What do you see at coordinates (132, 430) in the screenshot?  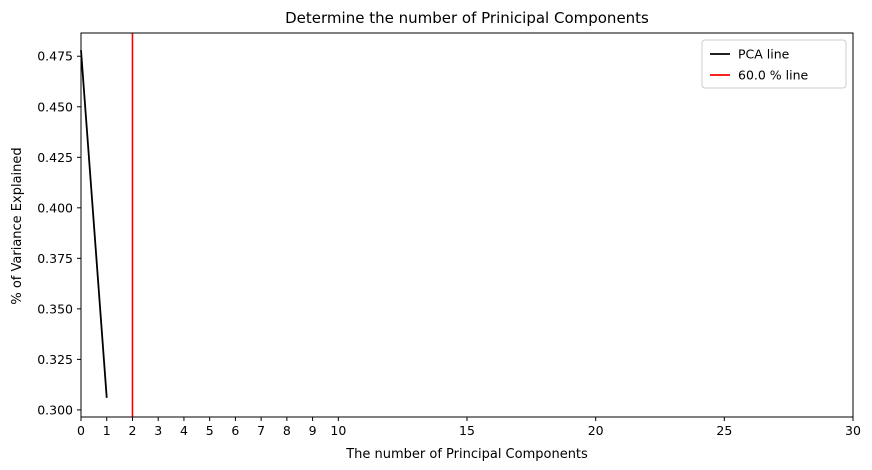 I see `x-tick-label: 2` at bounding box center [132, 430].